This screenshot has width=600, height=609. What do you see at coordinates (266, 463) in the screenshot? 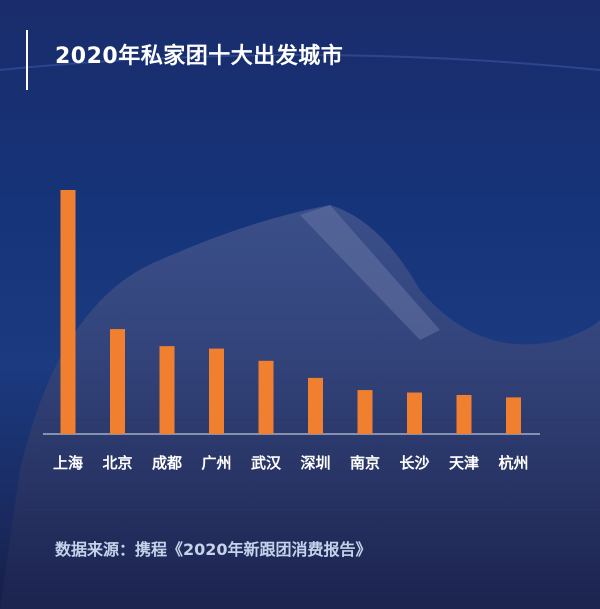
I see `x-tick-label: 武汉` at bounding box center [266, 463].